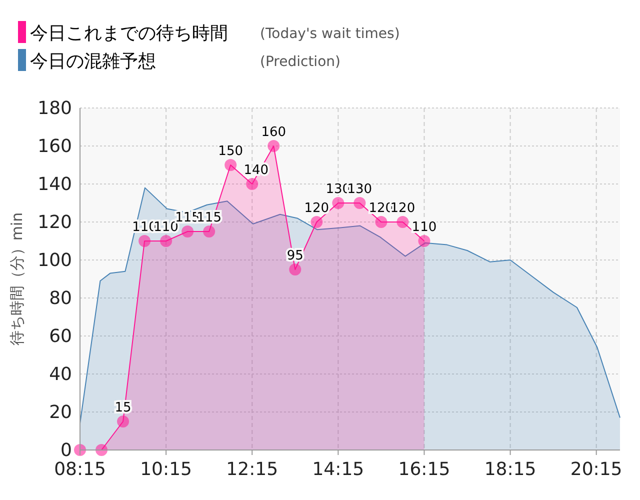  What do you see at coordinates (17, 279) in the screenshot?
I see `y-axis-title: 待ち時間（分）min` at bounding box center [17, 279].